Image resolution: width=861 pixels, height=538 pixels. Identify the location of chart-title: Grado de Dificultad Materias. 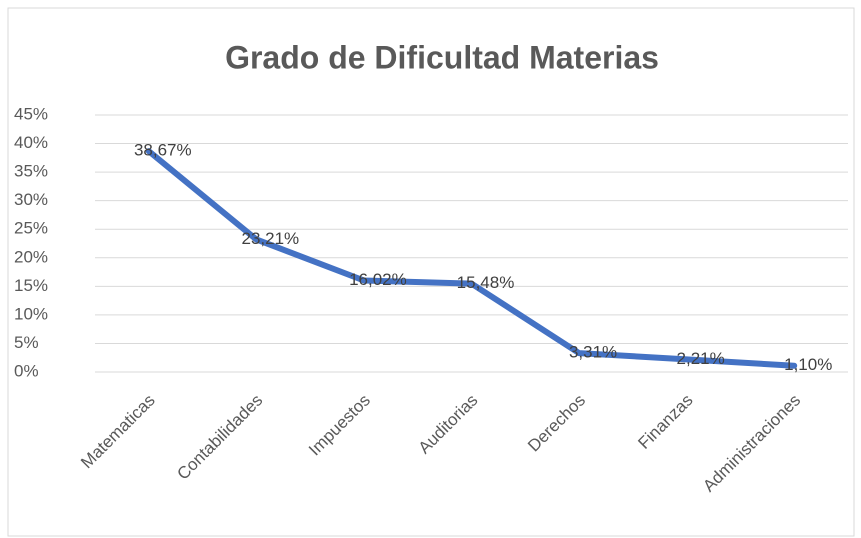
(442, 57).